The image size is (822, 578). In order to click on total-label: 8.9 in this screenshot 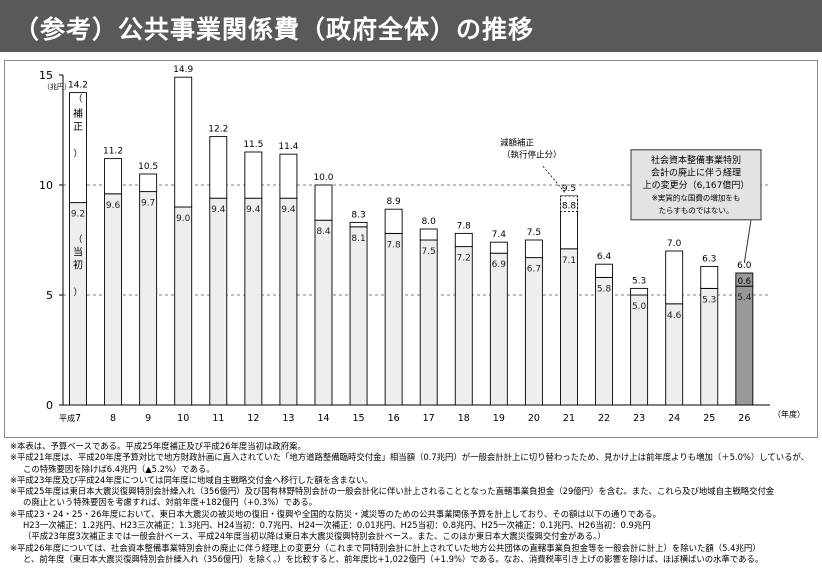, I will do `click(393, 202)`.